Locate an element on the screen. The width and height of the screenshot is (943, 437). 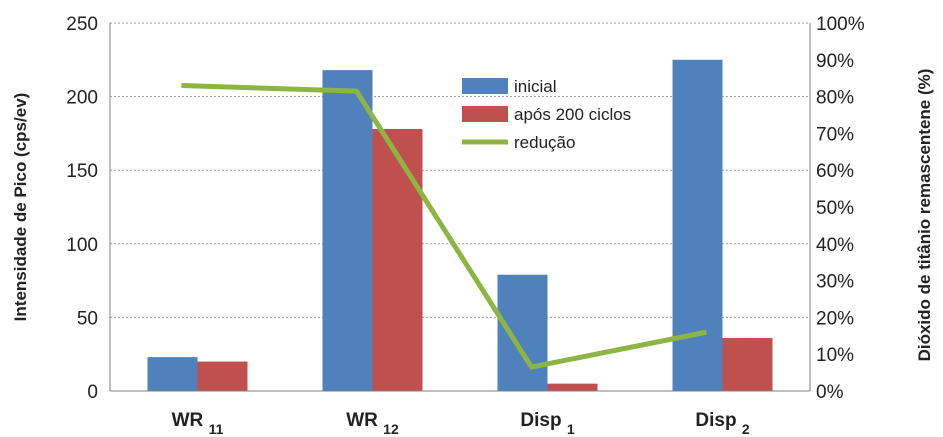
y-tick-label: 100 is located at coordinates (82, 245).